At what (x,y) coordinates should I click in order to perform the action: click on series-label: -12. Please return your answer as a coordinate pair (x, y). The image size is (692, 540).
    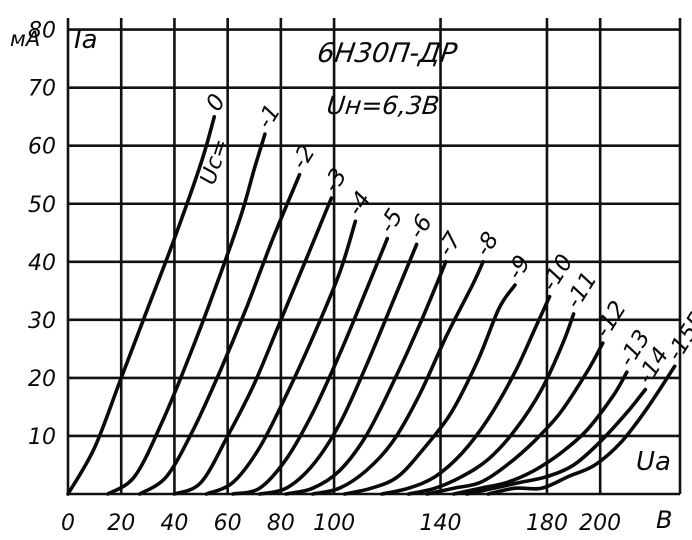
    Looking at the image, I should click on (611, 320).